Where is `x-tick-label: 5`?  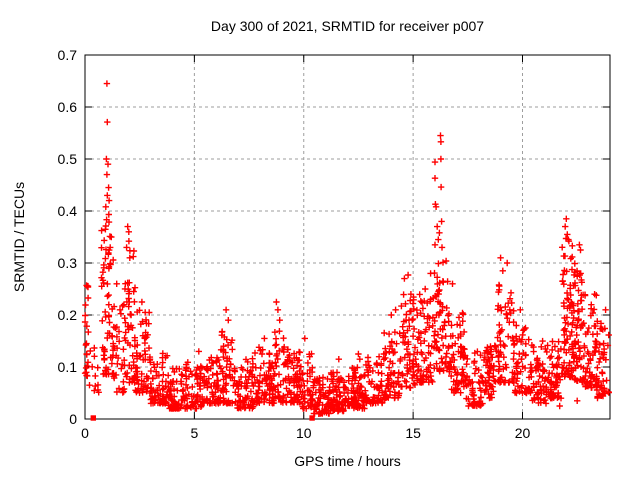
x-tick-label: 5 is located at coordinates (194, 433).